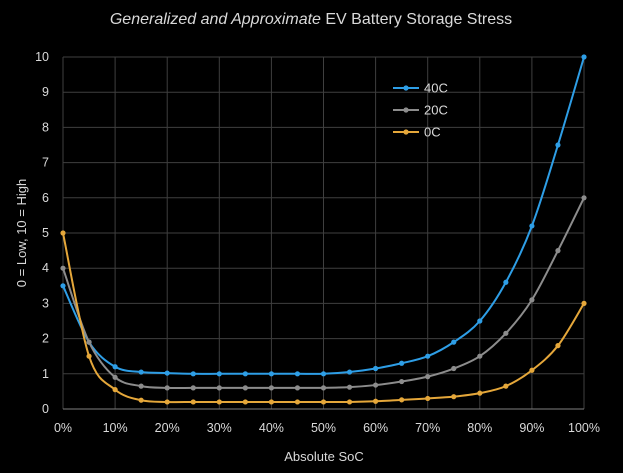  What do you see at coordinates (417, 132) in the screenshot?
I see `legend-entry-0c: 0C` at bounding box center [417, 132].